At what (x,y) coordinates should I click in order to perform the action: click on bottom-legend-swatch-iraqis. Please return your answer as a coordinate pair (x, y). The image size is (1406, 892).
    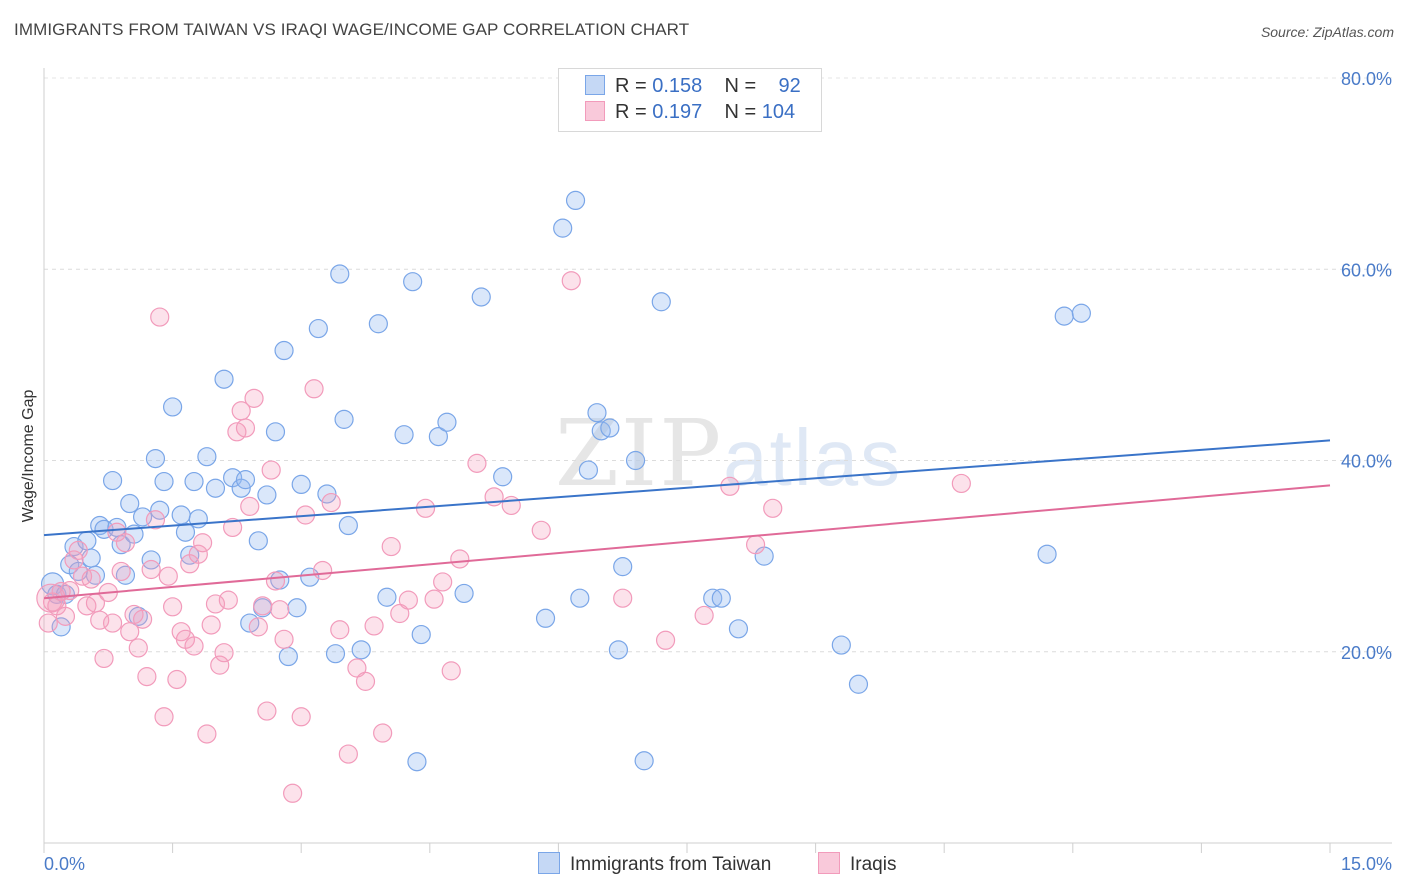
    Looking at the image, I should click on (829, 863).